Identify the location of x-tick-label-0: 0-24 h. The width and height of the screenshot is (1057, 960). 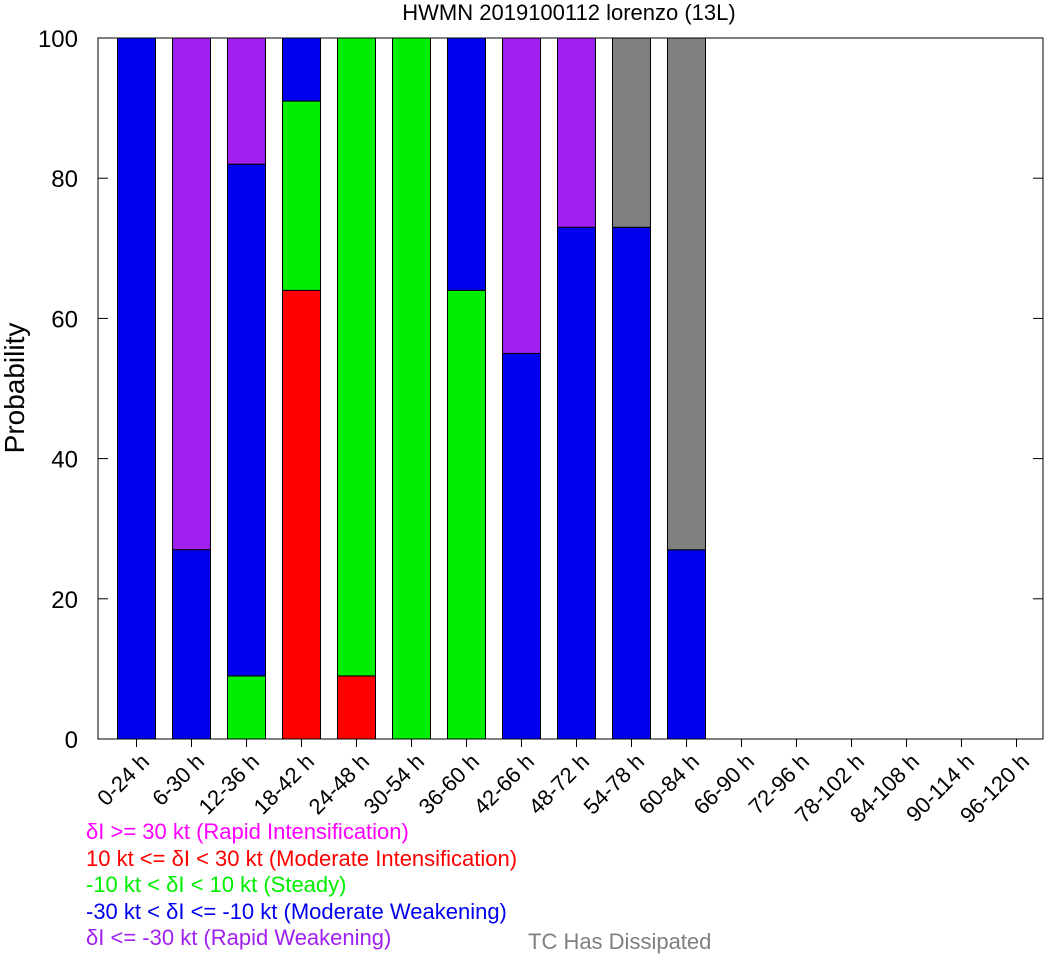
(123, 780).